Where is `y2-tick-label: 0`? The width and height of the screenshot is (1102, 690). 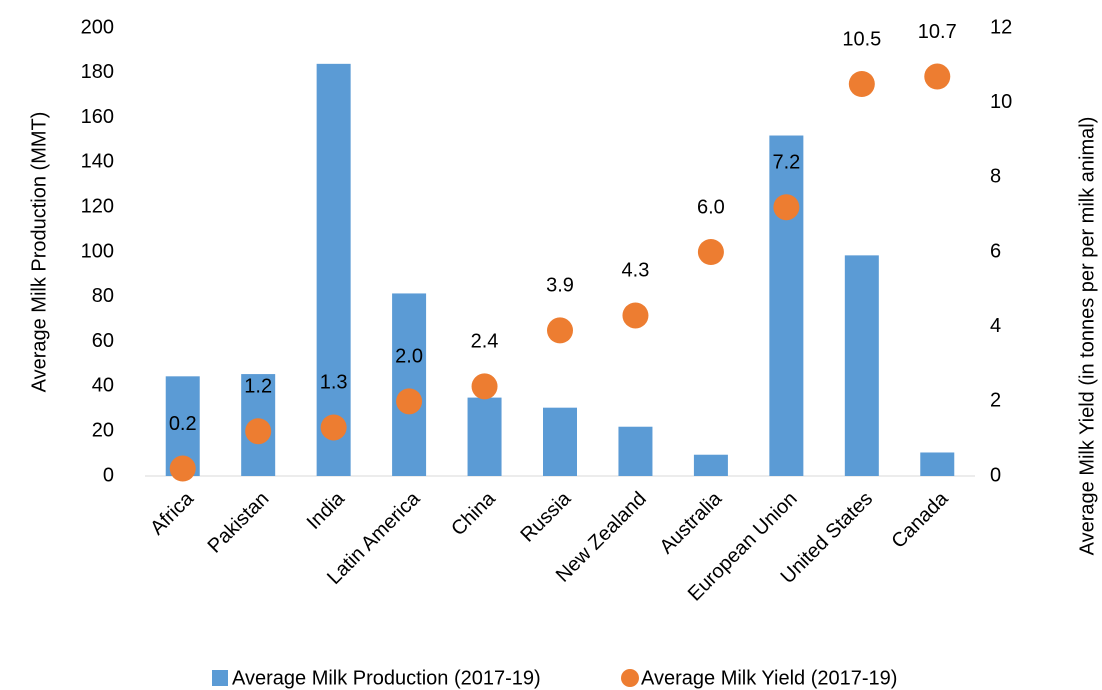 y2-tick-label: 0 is located at coordinates (995, 475).